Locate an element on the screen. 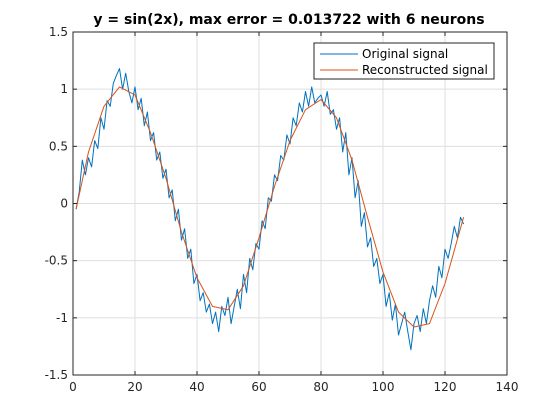  y-tick-label: 1 is located at coordinates (64, 89).